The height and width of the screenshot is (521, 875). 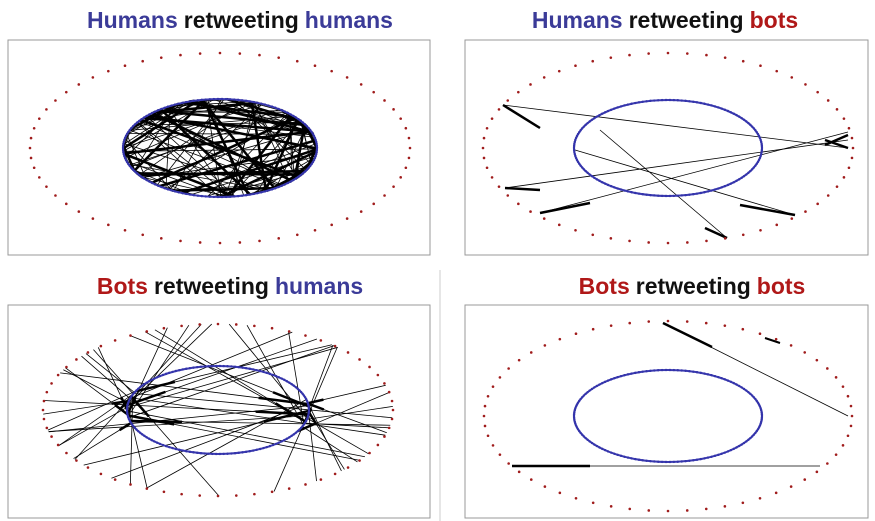 I want to click on title-word: Bots, so click(x=122, y=286).